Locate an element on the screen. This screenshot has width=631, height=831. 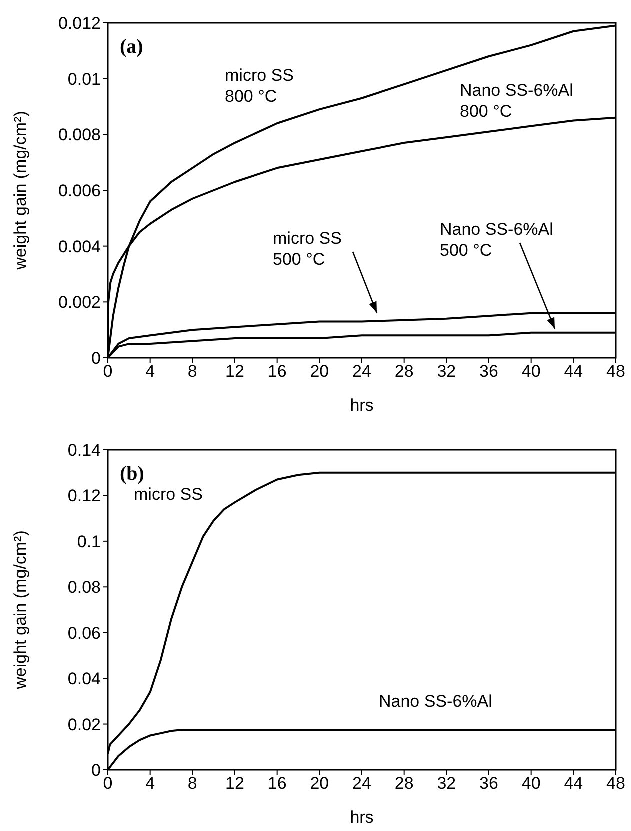
y-tick-label: 0.08 is located at coordinates (84, 588).